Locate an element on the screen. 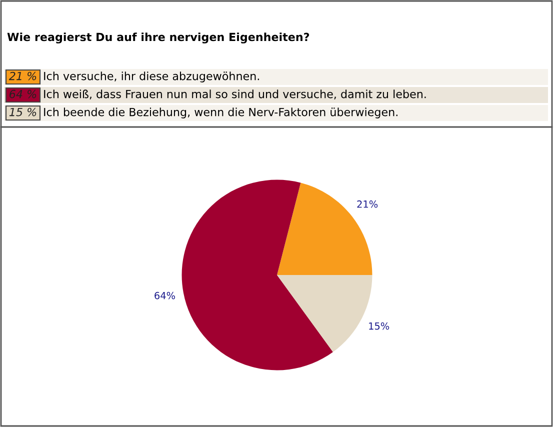  text: 15 % is located at coordinates (22, 112).